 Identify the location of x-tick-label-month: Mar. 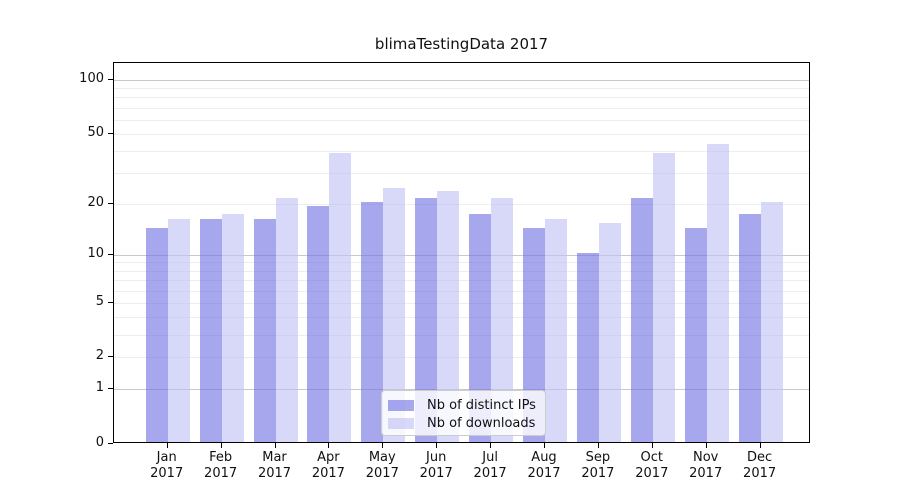
(274, 457).